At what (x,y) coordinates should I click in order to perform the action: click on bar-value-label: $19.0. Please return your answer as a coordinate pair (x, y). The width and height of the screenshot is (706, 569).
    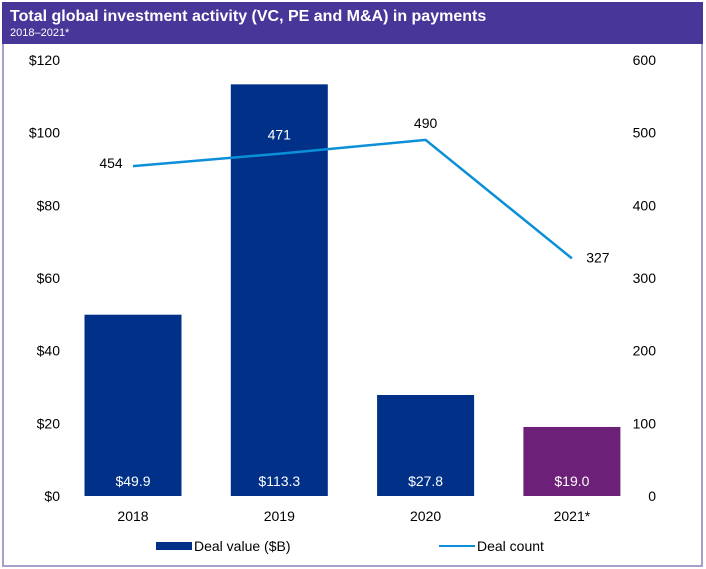
    Looking at the image, I should click on (571, 481).